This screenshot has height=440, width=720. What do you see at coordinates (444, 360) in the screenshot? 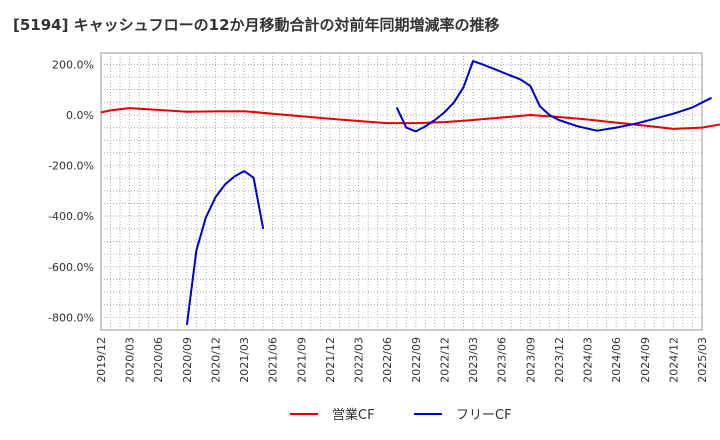
I see `x-tick-label: 2022/12` at bounding box center [444, 360].